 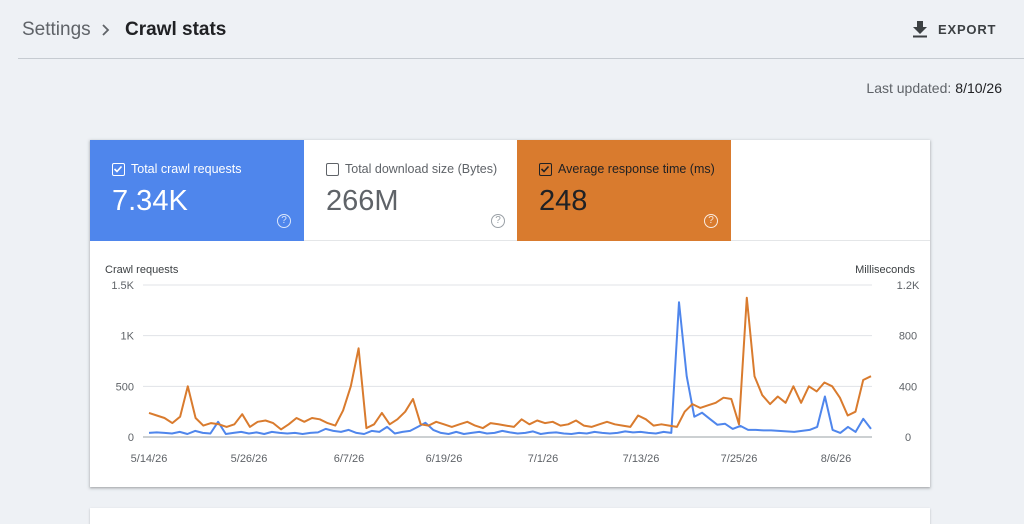 I want to click on chevron-right-icon, so click(x=106, y=30).